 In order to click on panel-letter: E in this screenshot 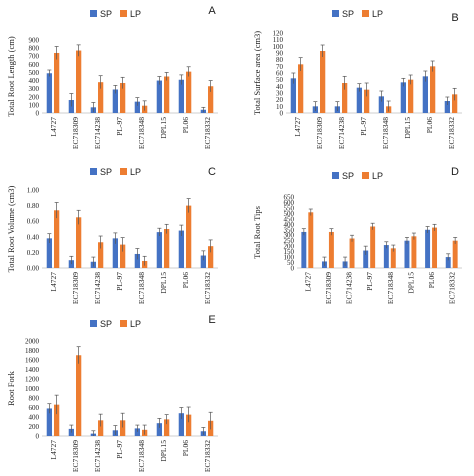, I will do `click(211, 320)`.